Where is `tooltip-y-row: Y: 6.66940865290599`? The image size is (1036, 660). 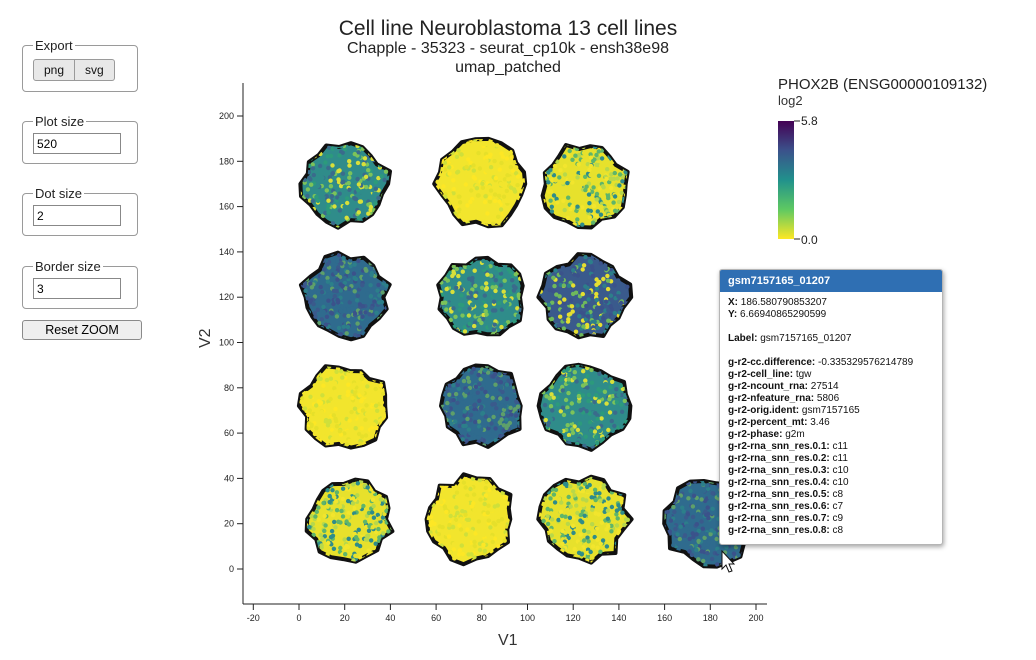
tooltip-y-row: Y: 6.66940865290599 is located at coordinates (831, 315).